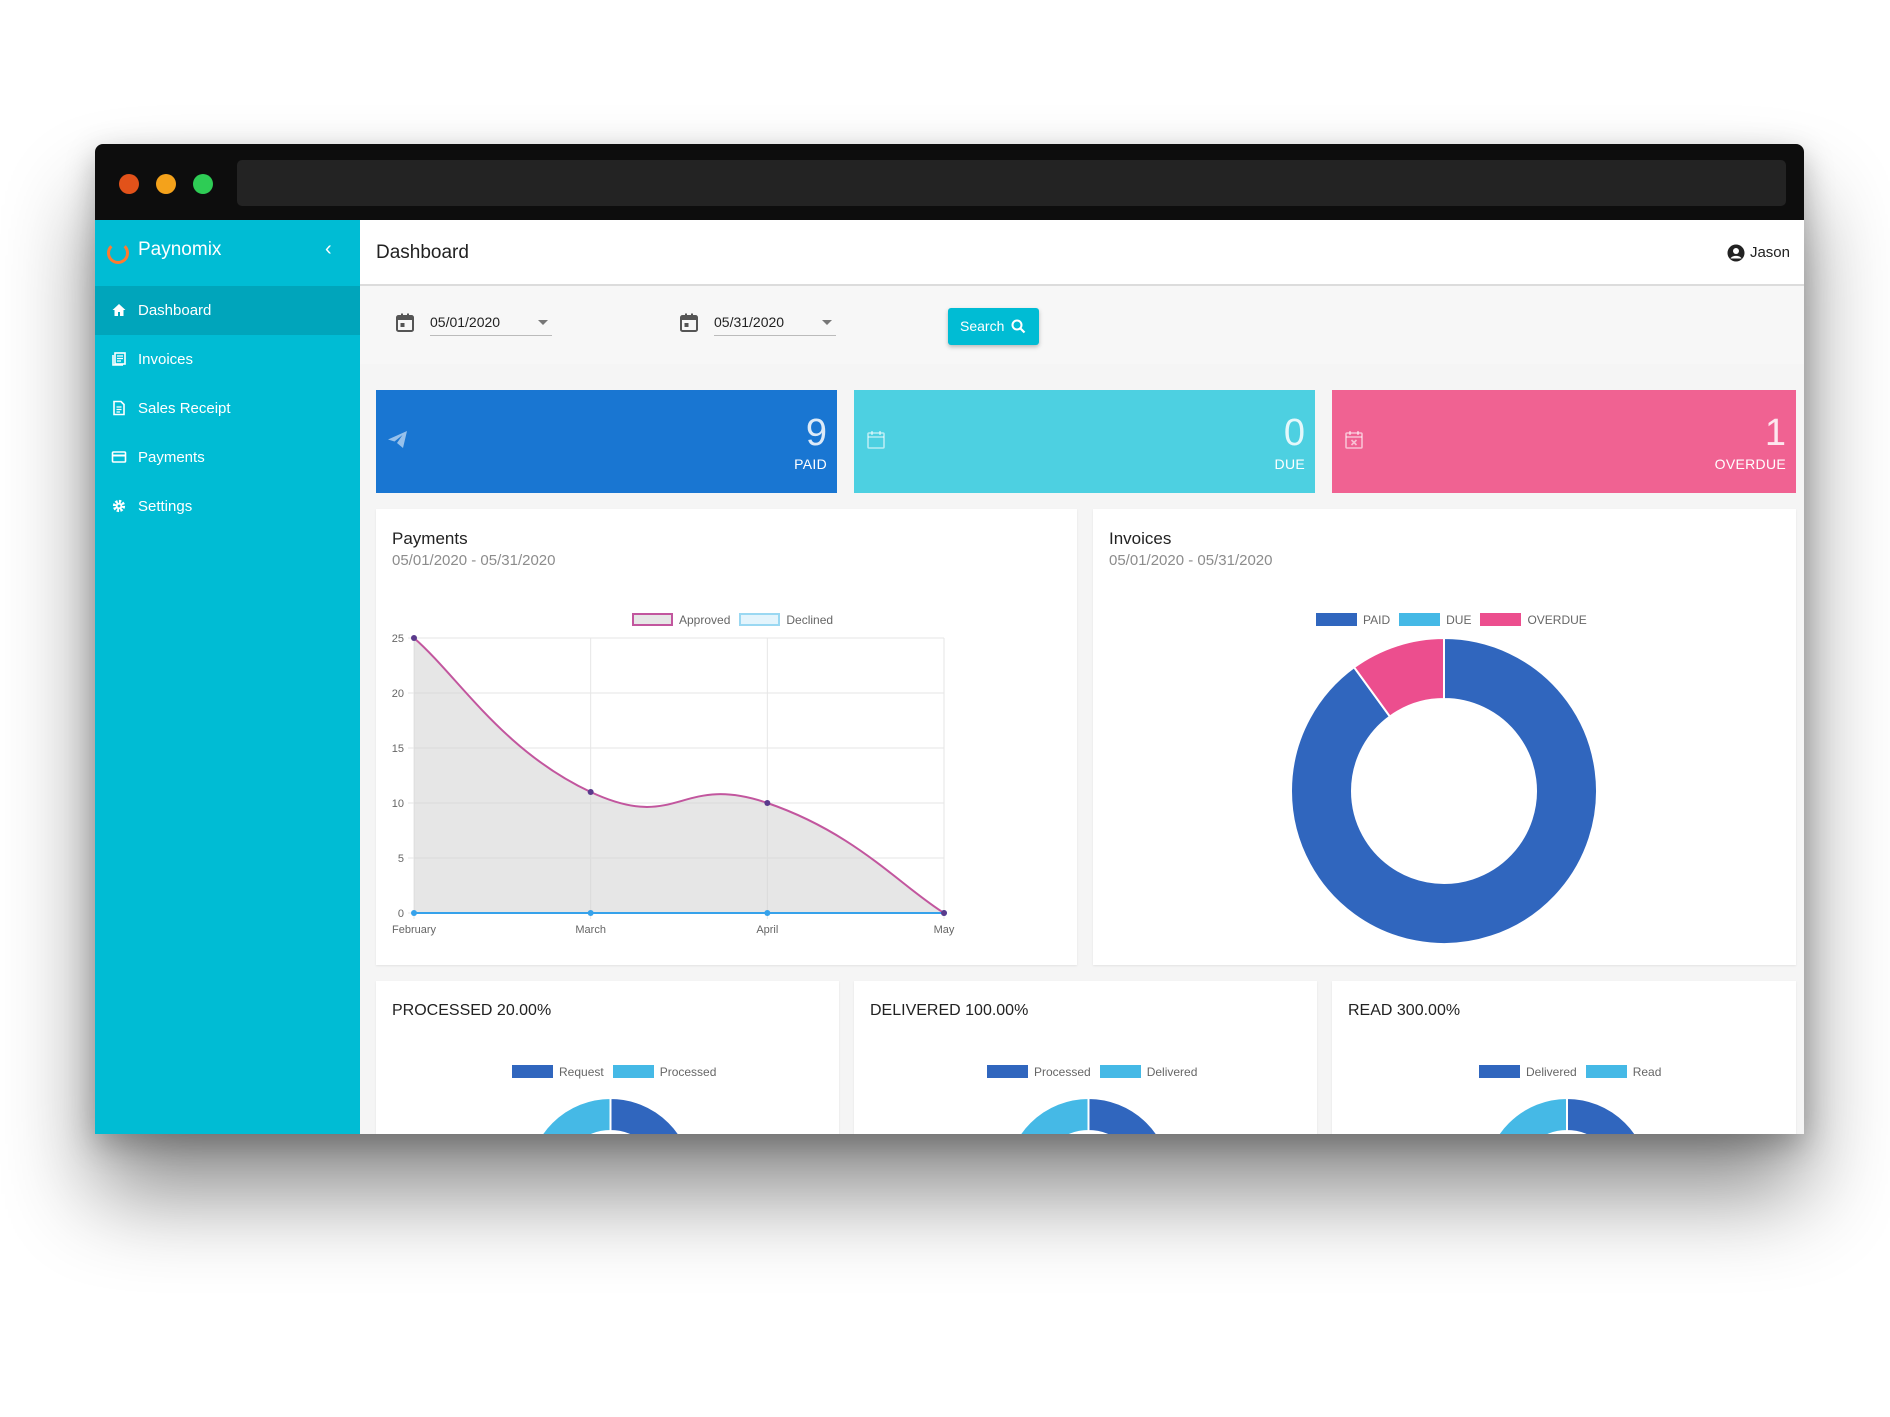 Image resolution: width=1890 pixels, height=1417 pixels. What do you see at coordinates (1526, 1115) in the screenshot?
I see `donut-slice-read` at bounding box center [1526, 1115].